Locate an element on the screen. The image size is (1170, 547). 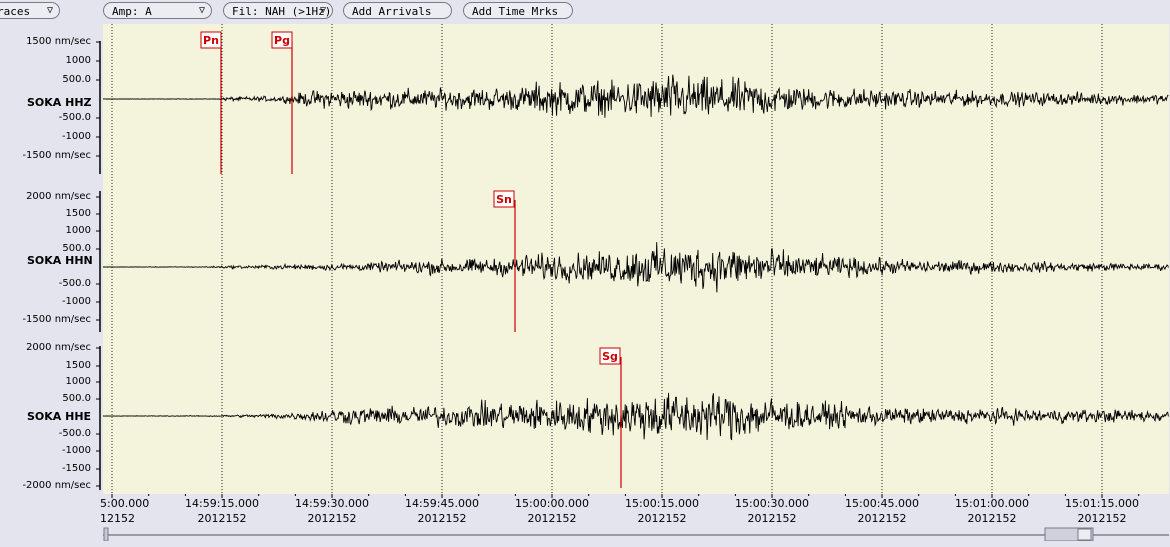
phase-pick-label: Sg is located at coordinates (610, 356).